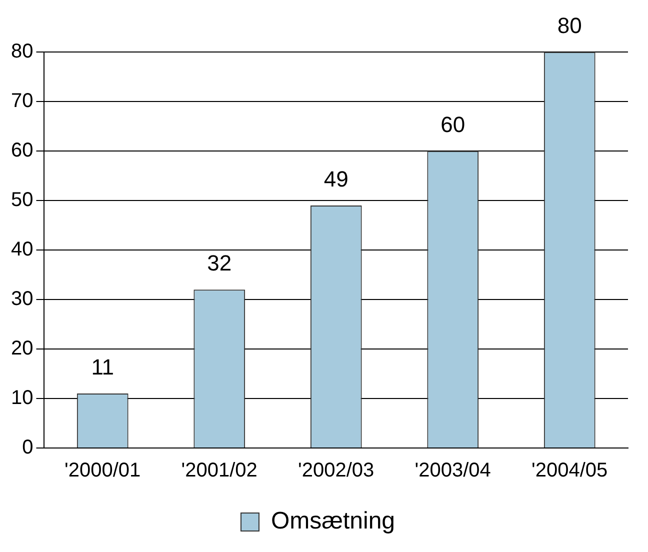 This screenshot has width=648, height=552. Describe the element at coordinates (102, 367) in the screenshot. I see `data-label: 11` at that location.